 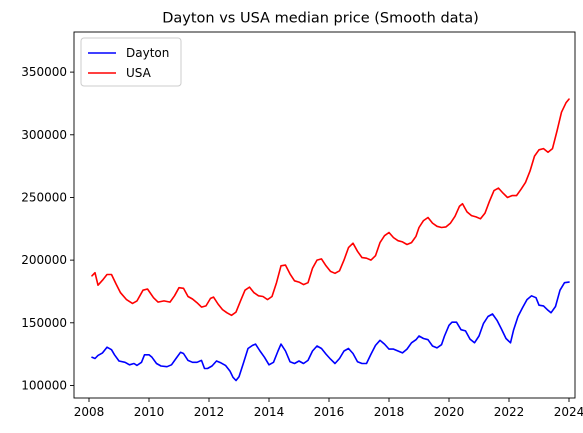 What do you see at coordinates (389, 412) in the screenshot?
I see `x-tick-label: 2018` at bounding box center [389, 412].